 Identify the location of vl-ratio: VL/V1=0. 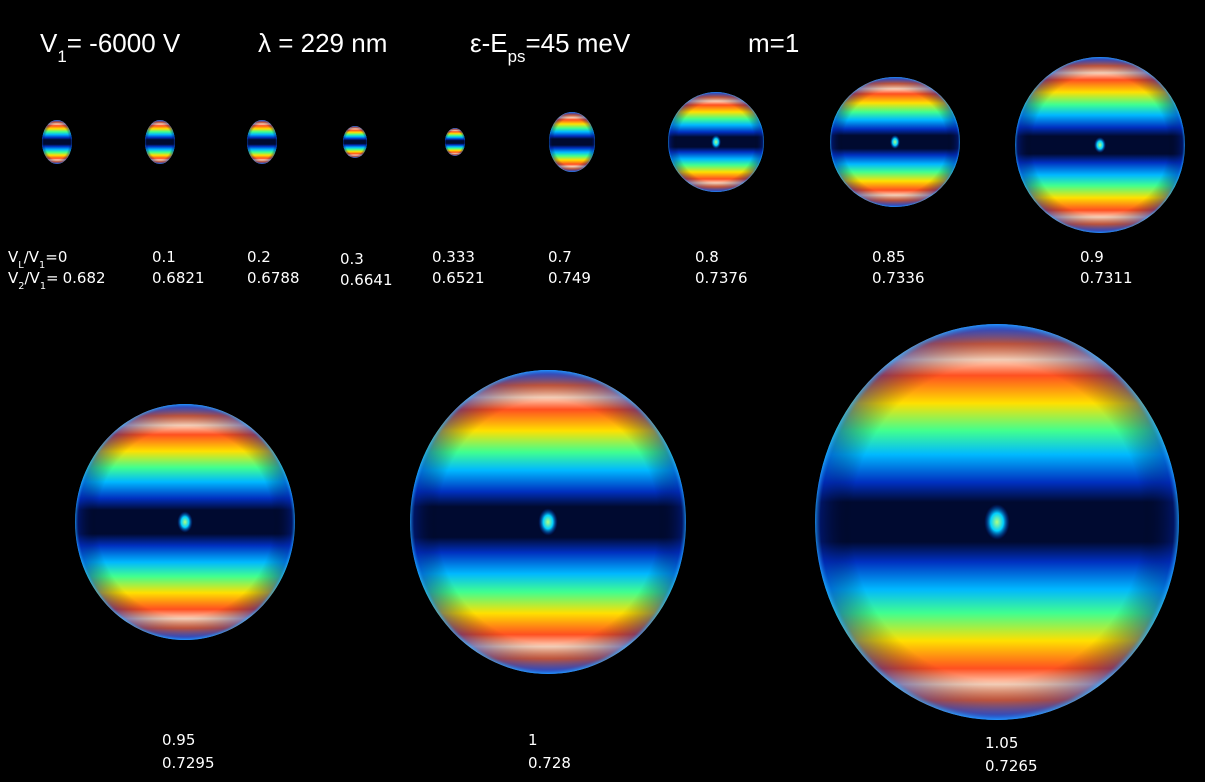
(37, 259).